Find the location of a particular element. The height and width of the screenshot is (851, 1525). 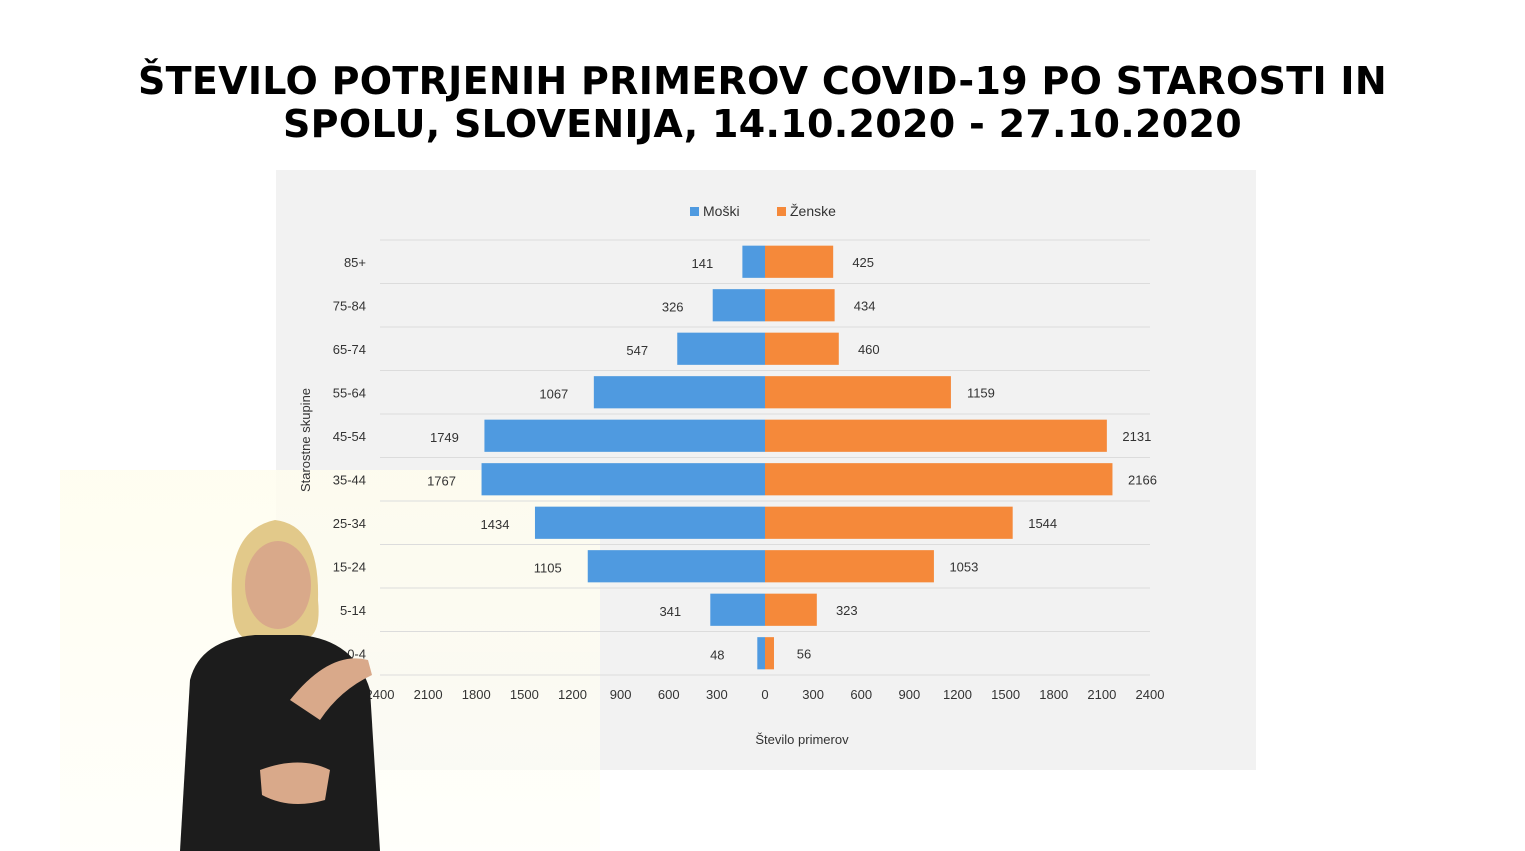

data-label-moski: 1749 is located at coordinates (444, 437).